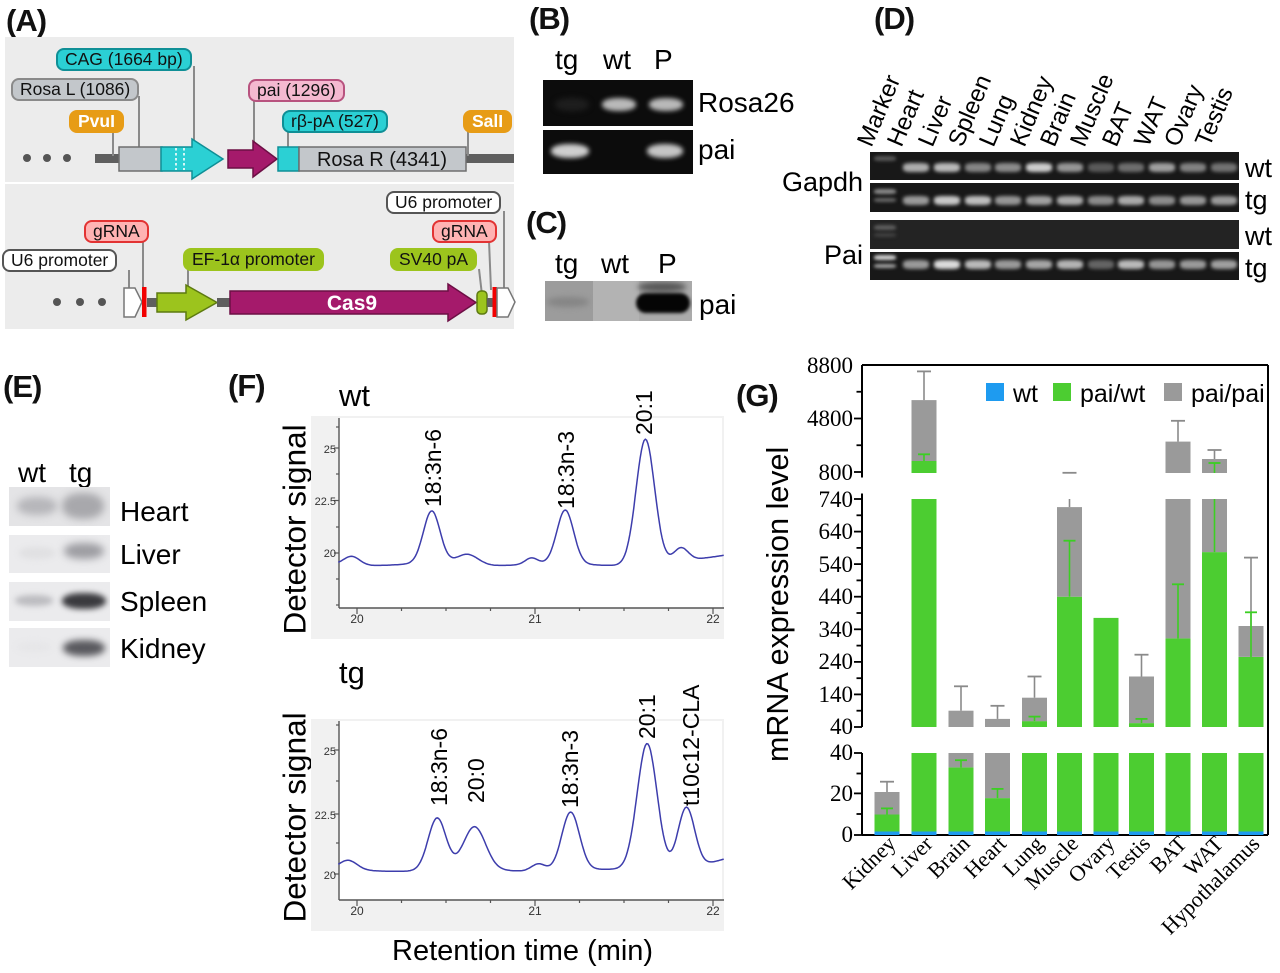 This screenshot has height=973, width=1280. Describe the element at coordinates (1025, 394) in the screenshot. I see `svg-text: wt` at that location.